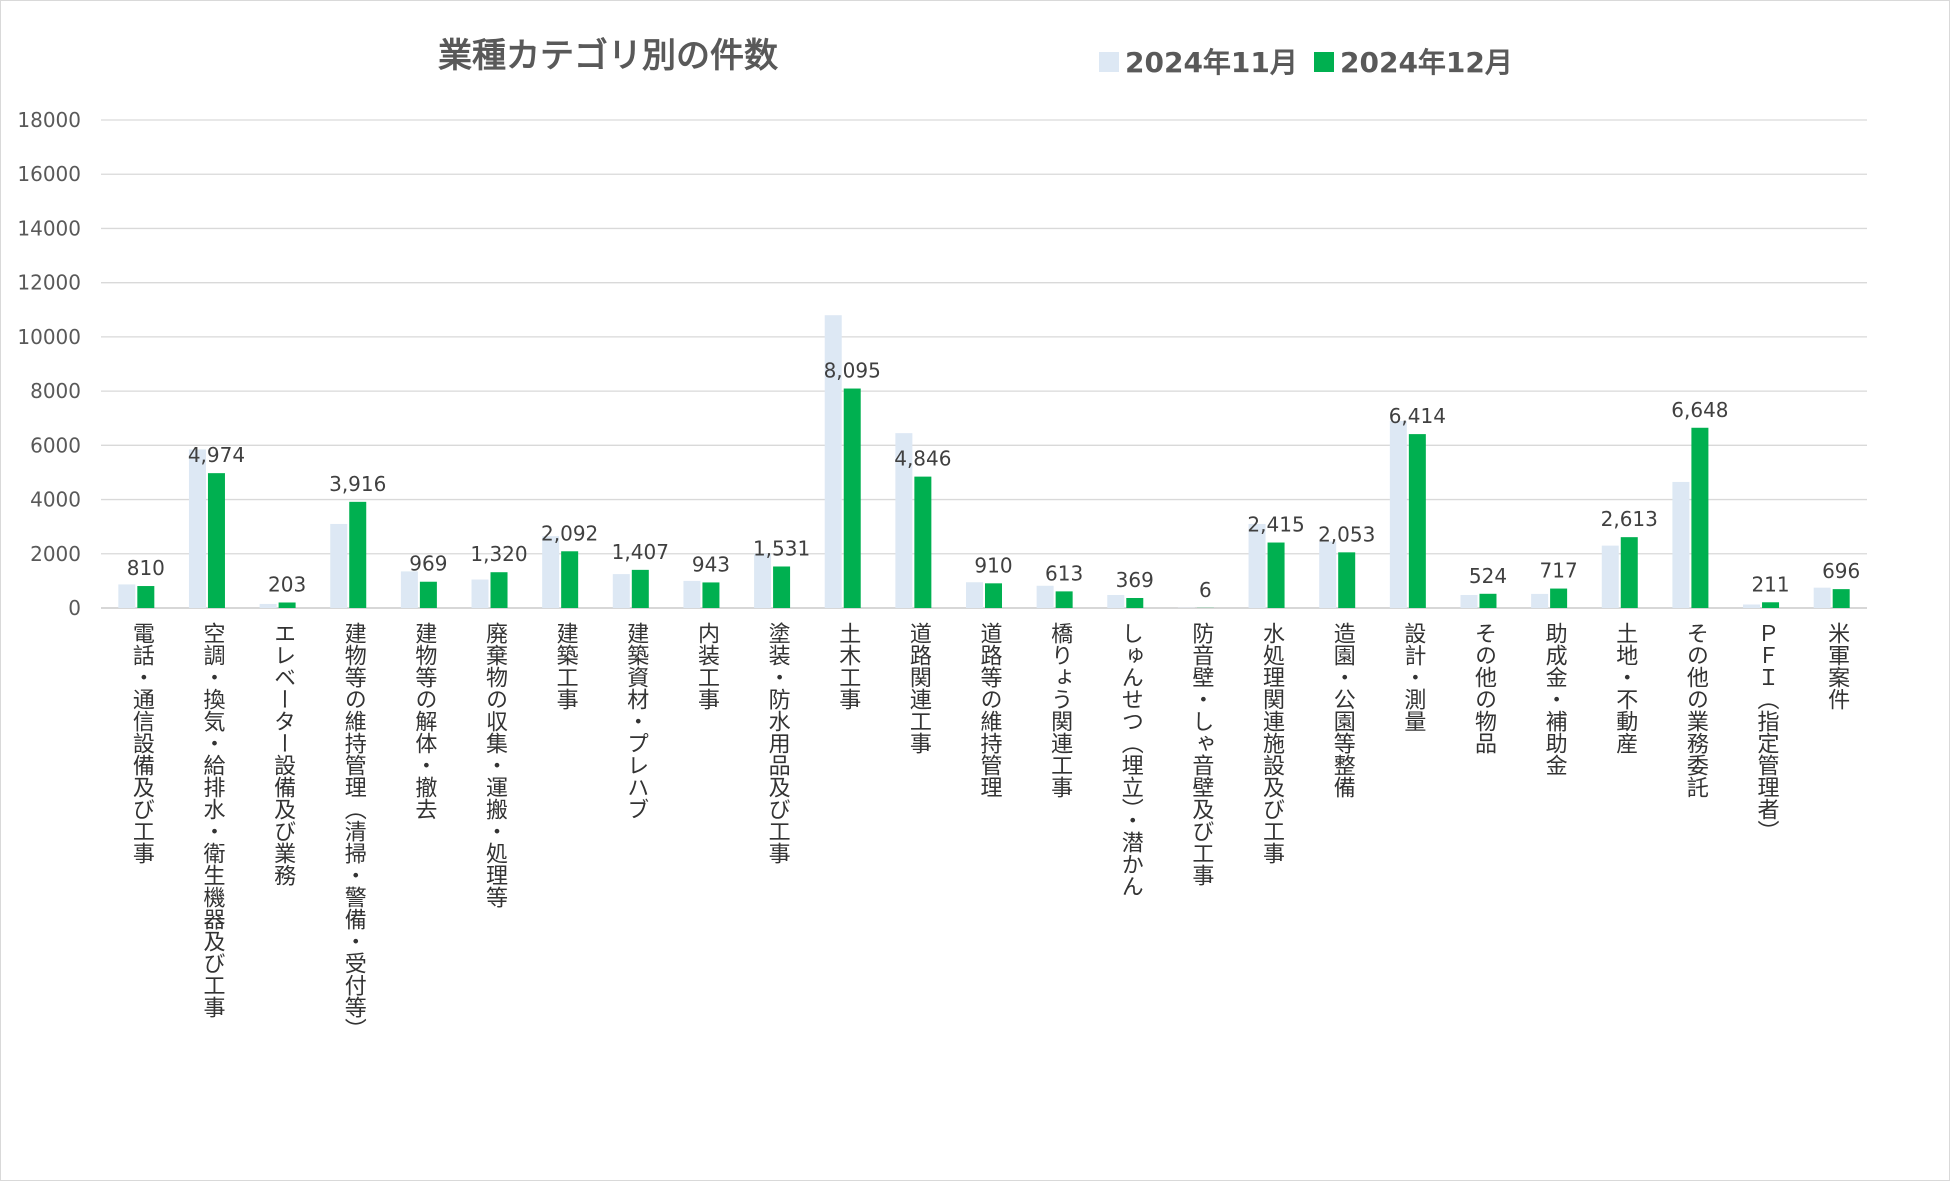  Describe the element at coordinates (852, 371) in the screenshot. I see `data-label-2024-12: 8,095` at that location.